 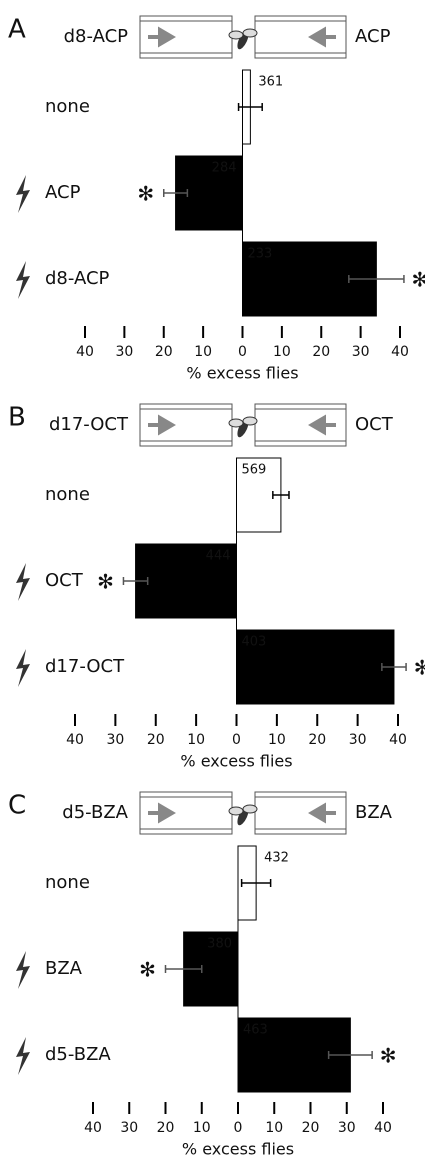 I want to click on panel-label: B, so click(x=17, y=418).